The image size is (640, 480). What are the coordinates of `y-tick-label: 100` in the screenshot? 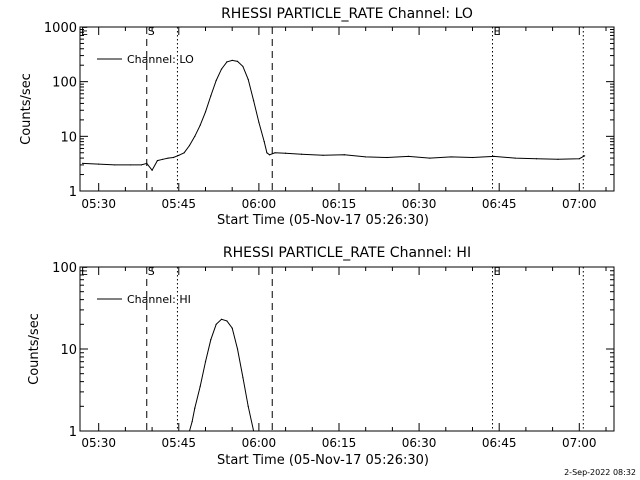 It's located at (64, 268).